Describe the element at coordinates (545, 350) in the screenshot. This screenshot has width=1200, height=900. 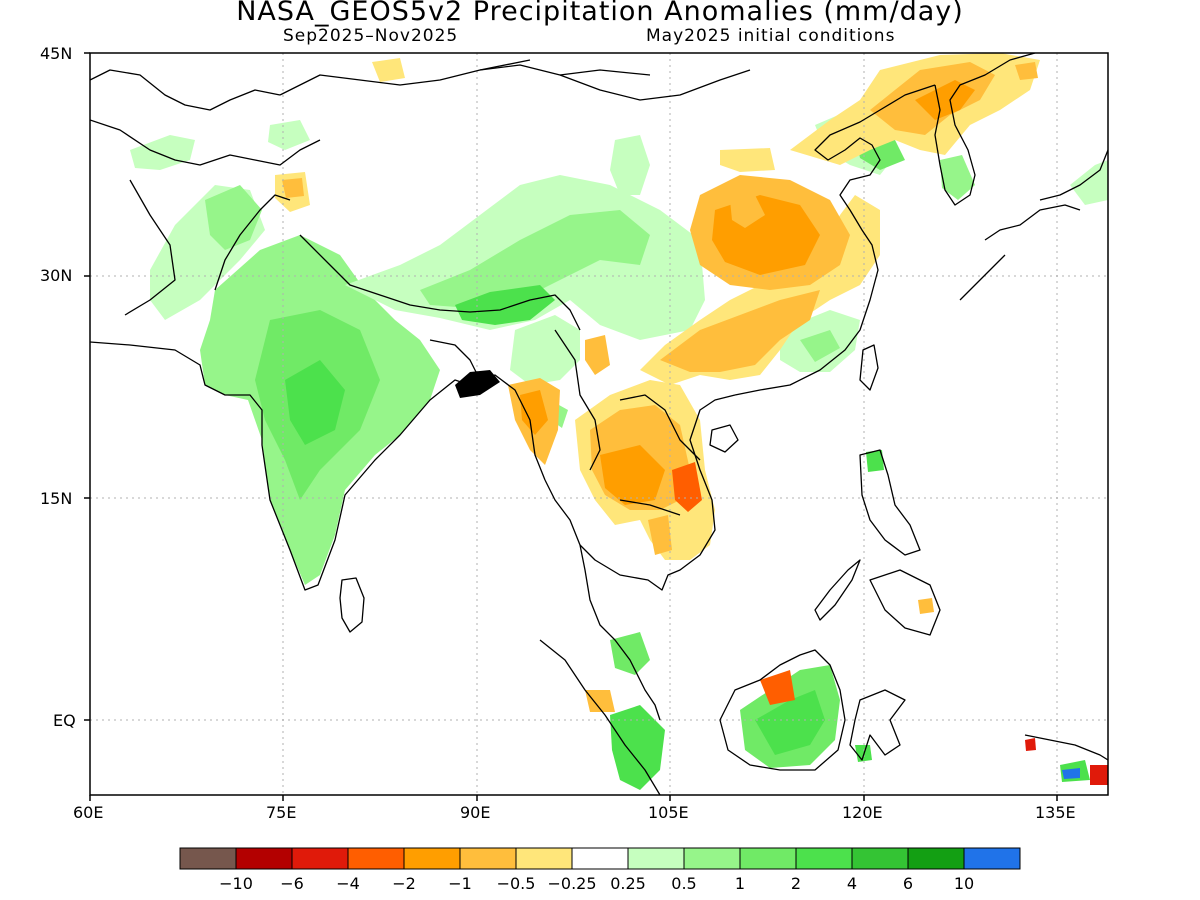
I see `anomaly-region-myanmar-wet` at that location.